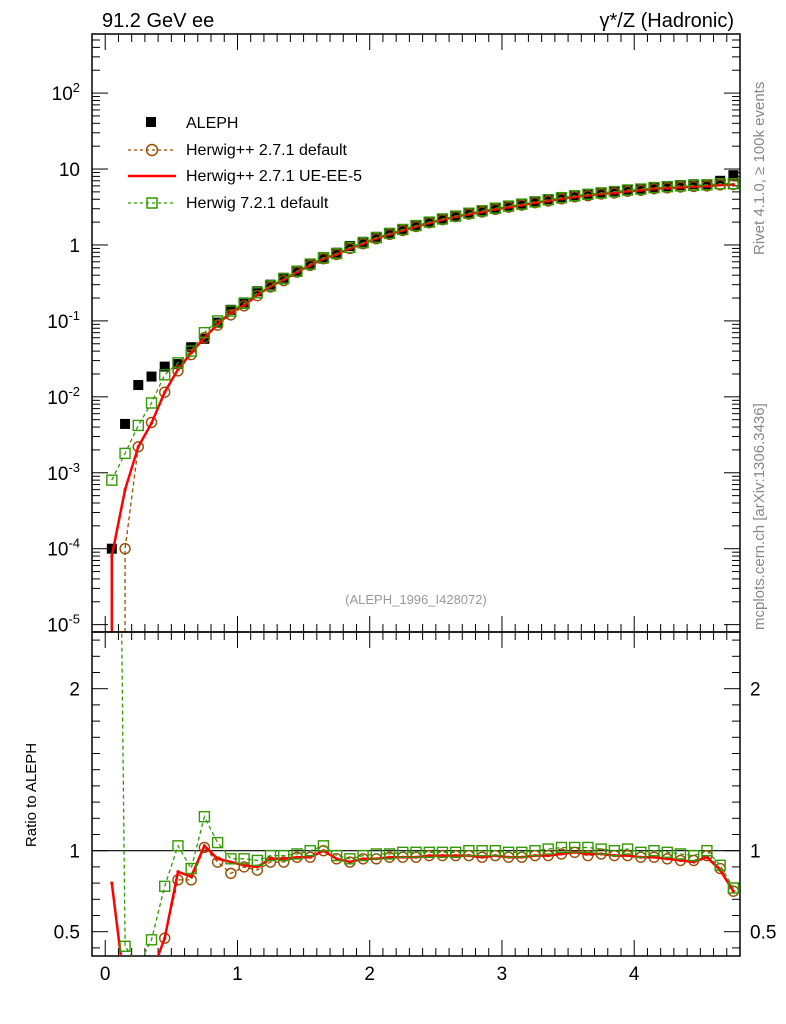  What do you see at coordinates (445, 901) in the screenshot?
I see `ratio-line-herwig_default` at bounding box center [445, 901].